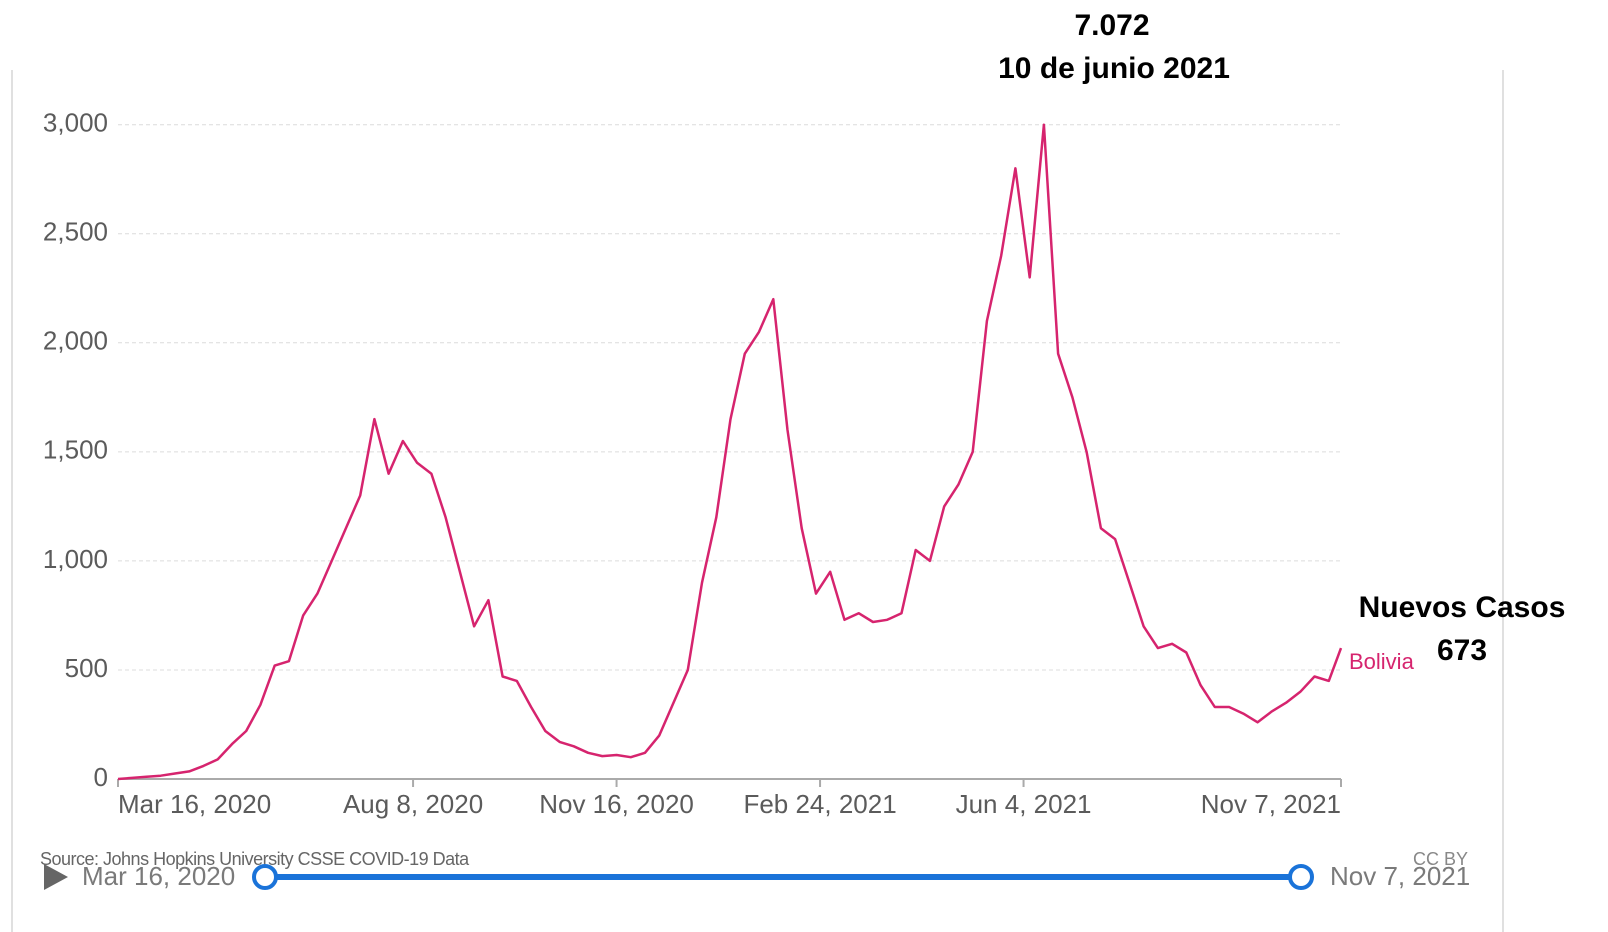 This screenshot has width=1608, height=932. I want to click on x-tick-label: Aug 8, 2020, so click(413, 804).